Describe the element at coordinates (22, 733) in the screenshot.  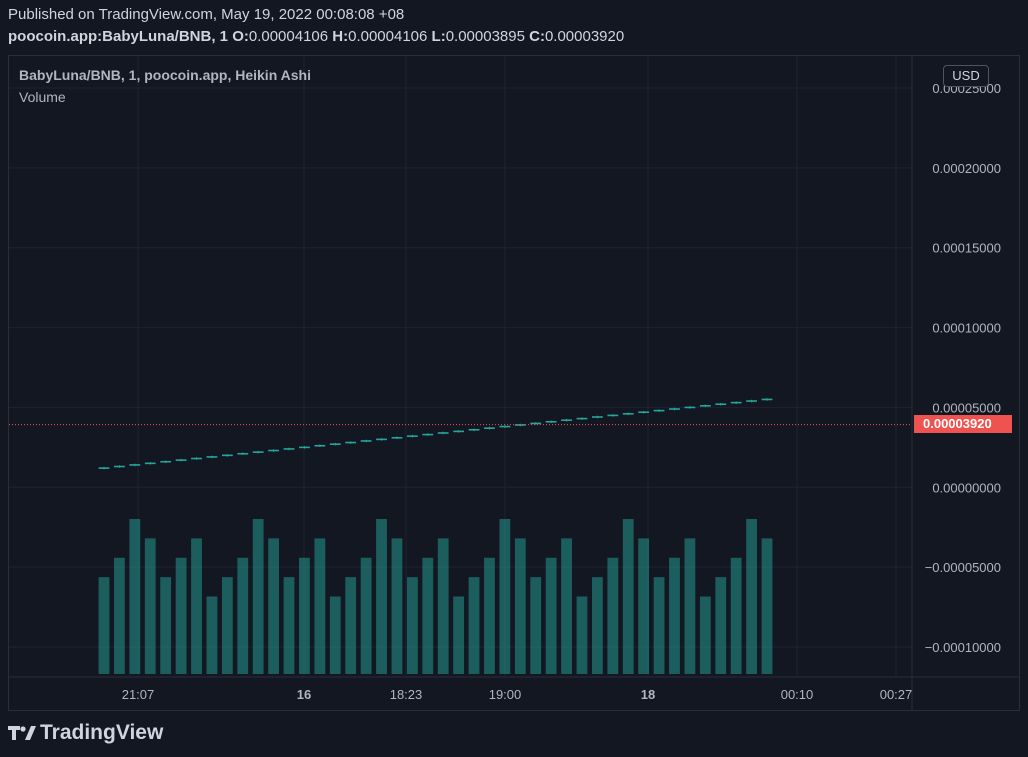
I see `tradingview-logo-icon` at that location.